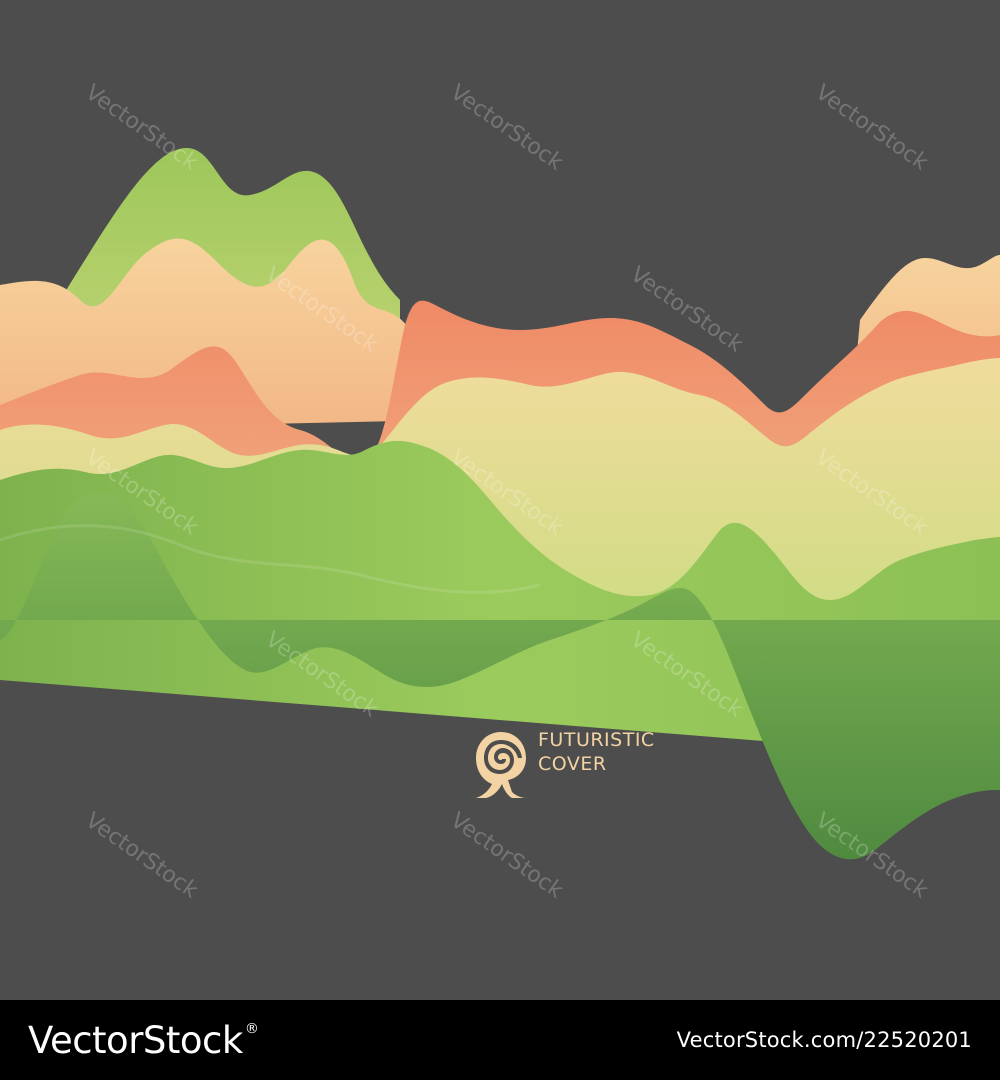  Describe the element at coordinates (500, 1040) in the screenshot. I see `footer-bar: VectorStock ® VectorStock.com/22520201` at that location.